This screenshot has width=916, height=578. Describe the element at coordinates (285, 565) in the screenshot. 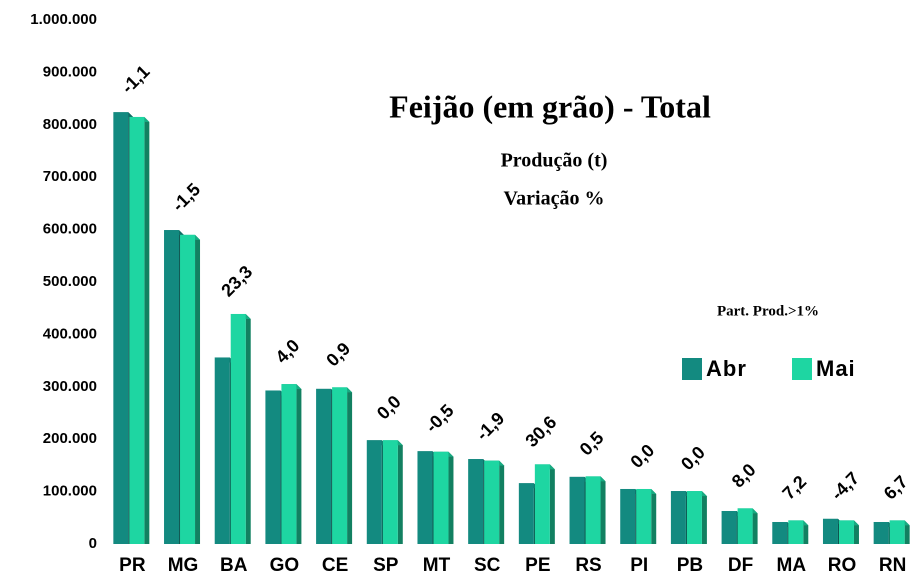

I see `x-tick-label: GO` at that location.